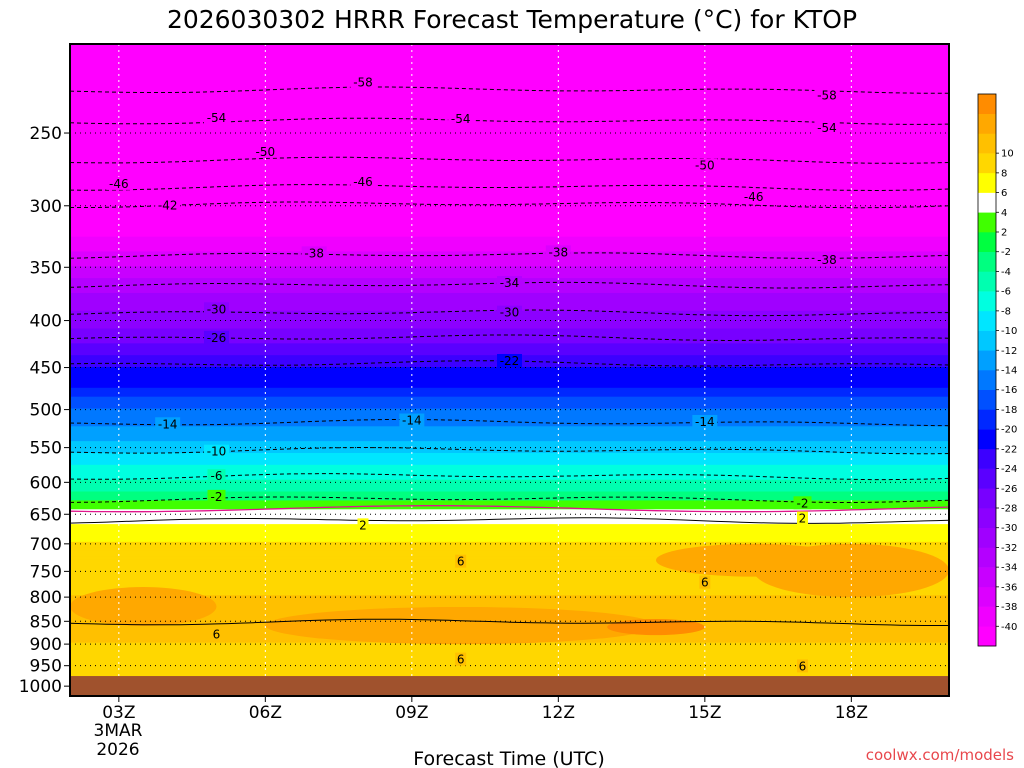 The image size is (1024, 768). What do you see at coordinates (1006, 311) in the screenshot?
I see `colorbar-label: -8` at bounding box center [1006, 311].